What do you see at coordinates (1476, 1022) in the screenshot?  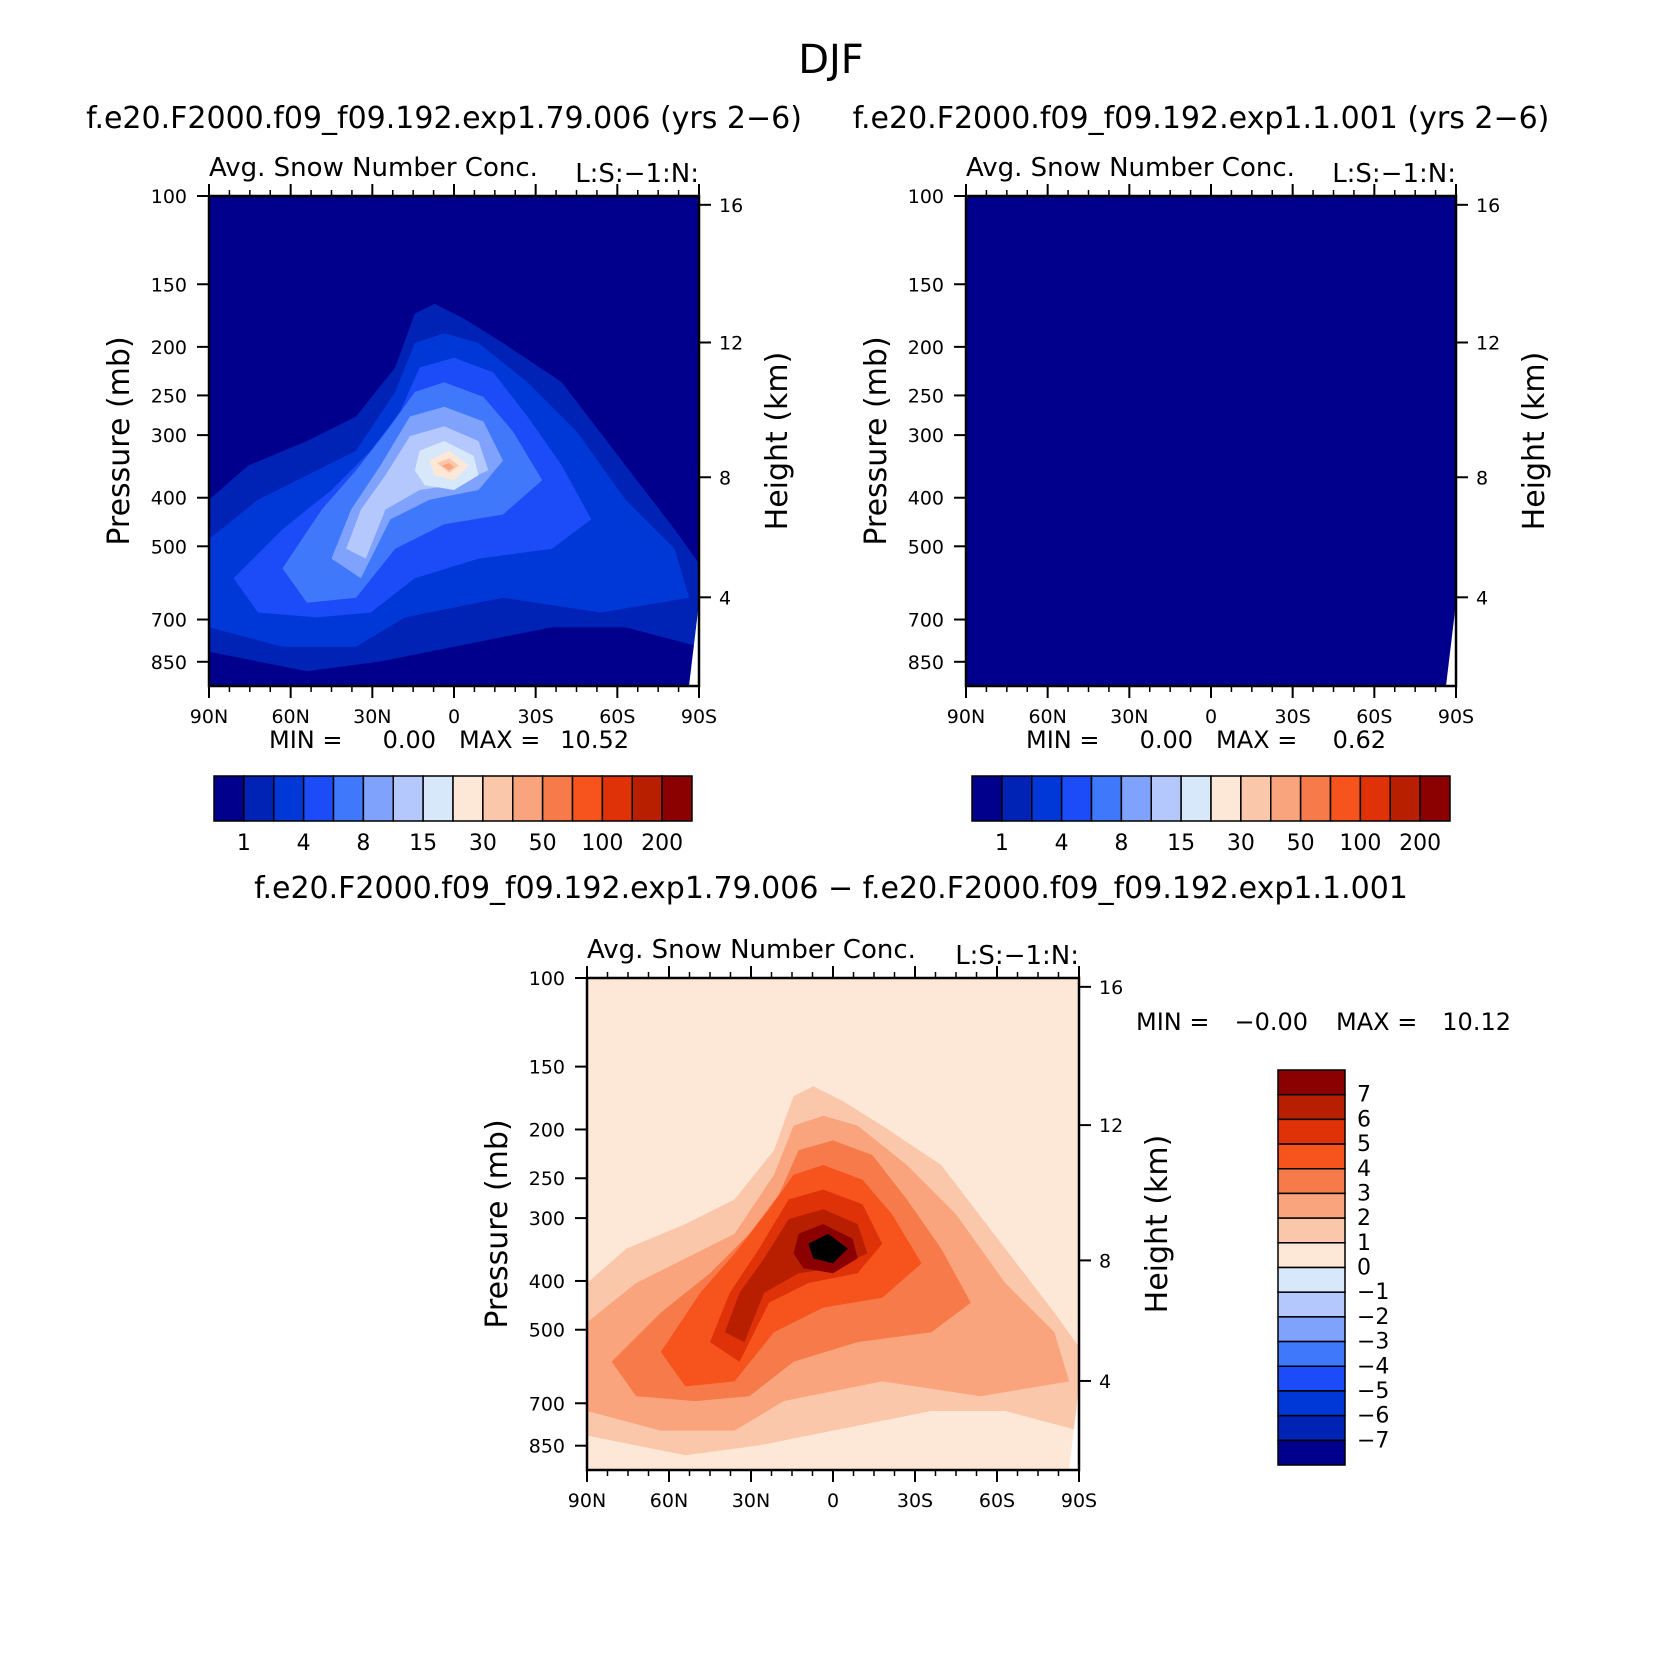 I see `max-value: 10.12` at bounding box center [1476, 1022].